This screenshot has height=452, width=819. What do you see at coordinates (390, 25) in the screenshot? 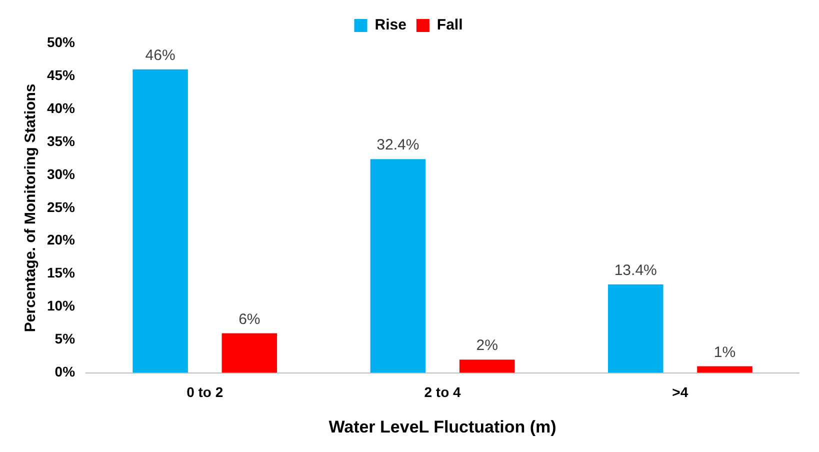
I see `legend-label: Rise` at bounding box center [390, 25].